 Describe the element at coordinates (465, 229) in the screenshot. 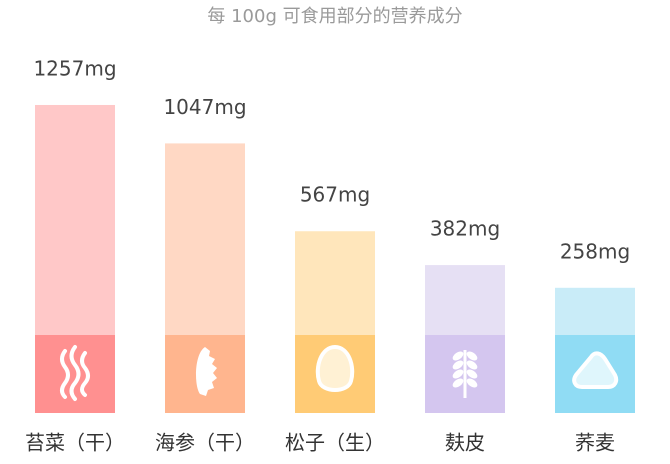

I see `value-label: 382mg` at that location.